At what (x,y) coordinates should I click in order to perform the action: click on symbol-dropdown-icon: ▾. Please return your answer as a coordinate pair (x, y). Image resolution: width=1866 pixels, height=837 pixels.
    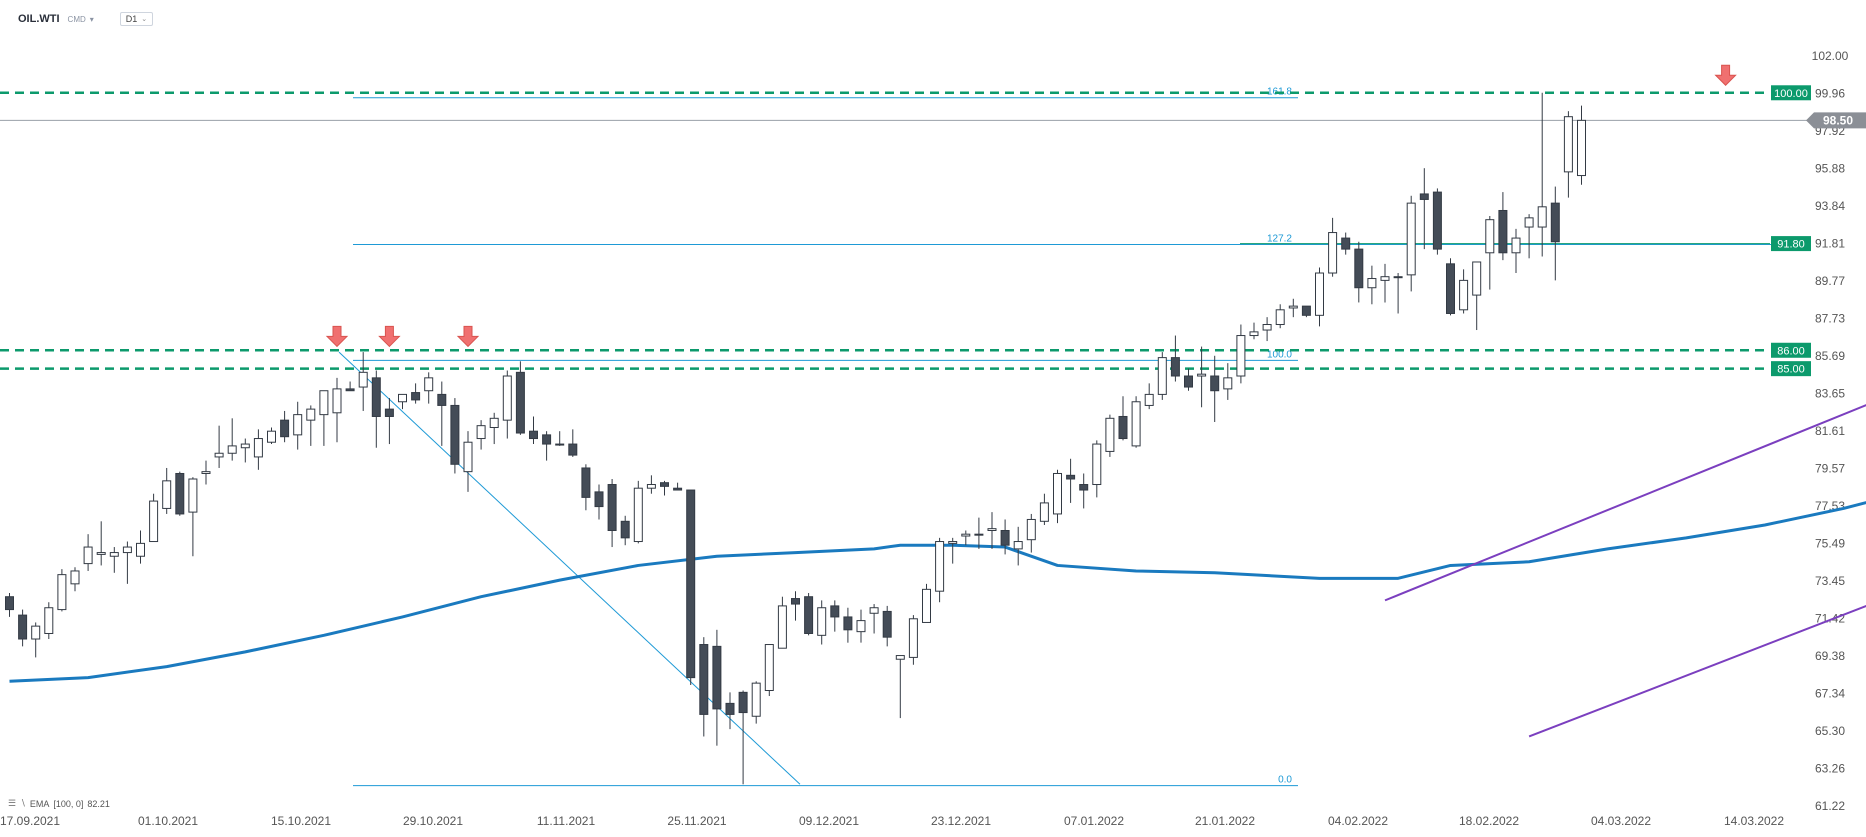
    Looking at the image, I should click on (92, 19).